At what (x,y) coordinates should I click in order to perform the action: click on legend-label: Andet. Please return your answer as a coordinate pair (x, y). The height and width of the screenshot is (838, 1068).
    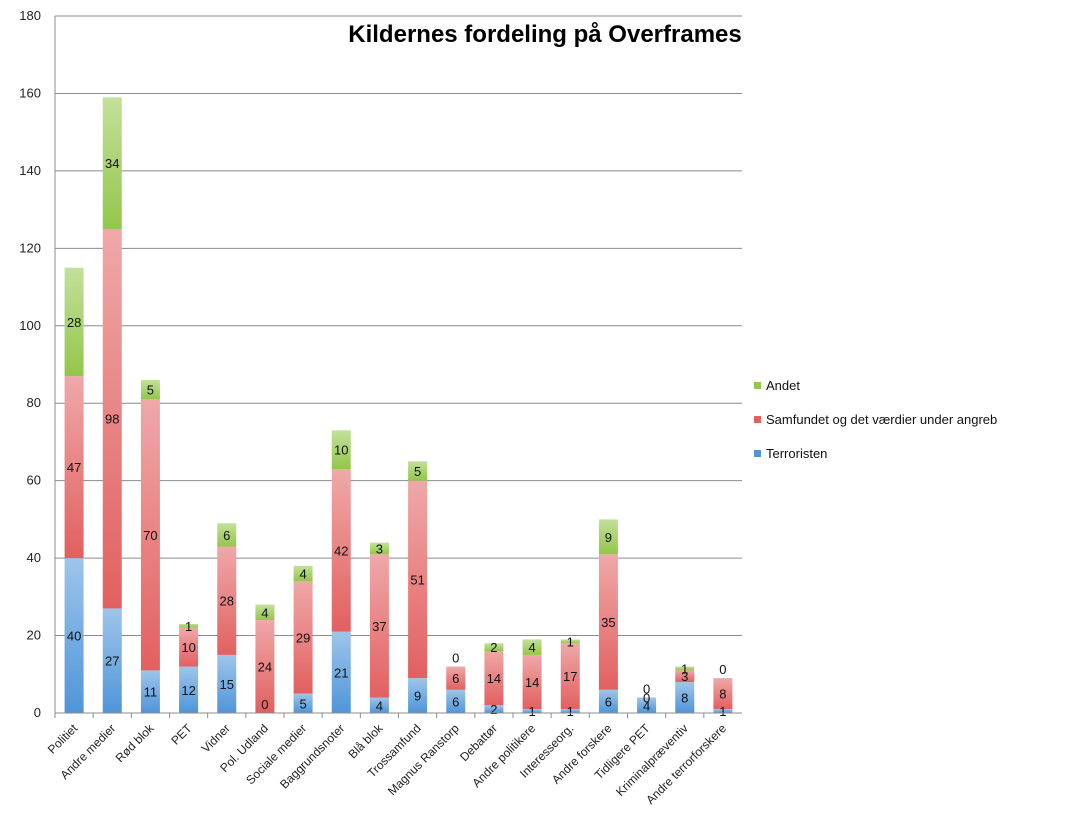
    Looking at the image, I should click on (783, 385).